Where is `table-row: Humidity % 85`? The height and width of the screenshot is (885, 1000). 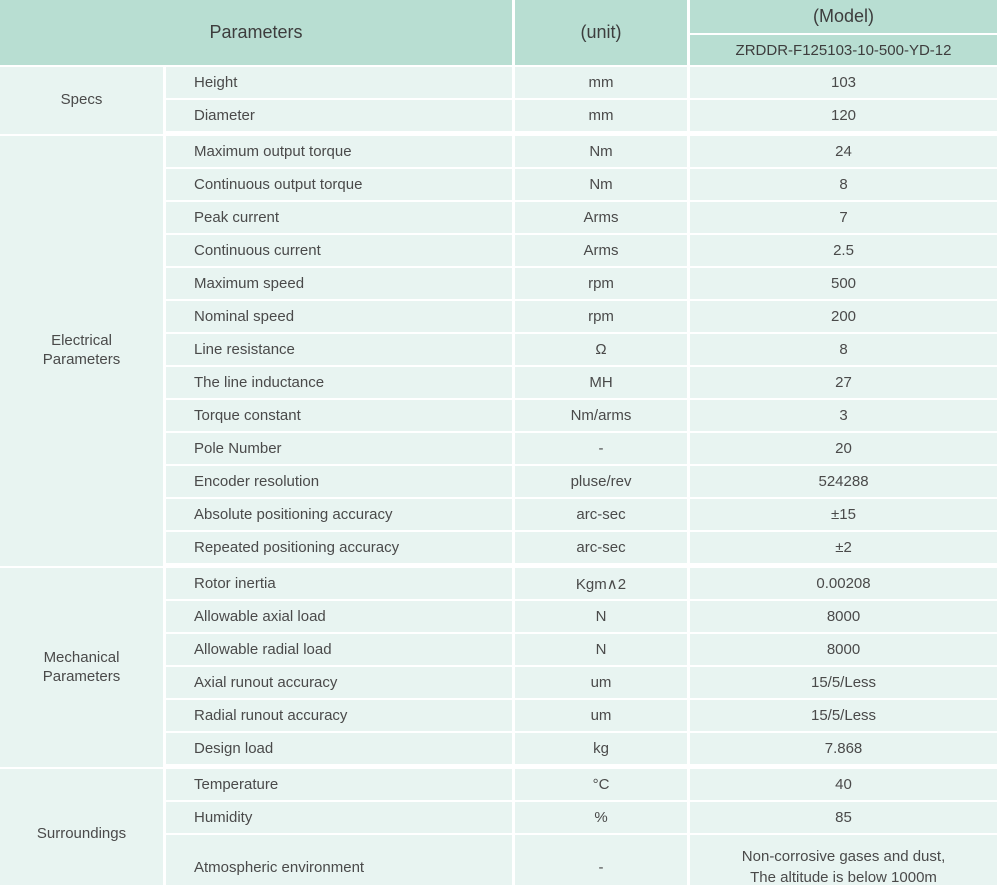
table-row: Humidity % 85 is located at coordinates (500, 818).